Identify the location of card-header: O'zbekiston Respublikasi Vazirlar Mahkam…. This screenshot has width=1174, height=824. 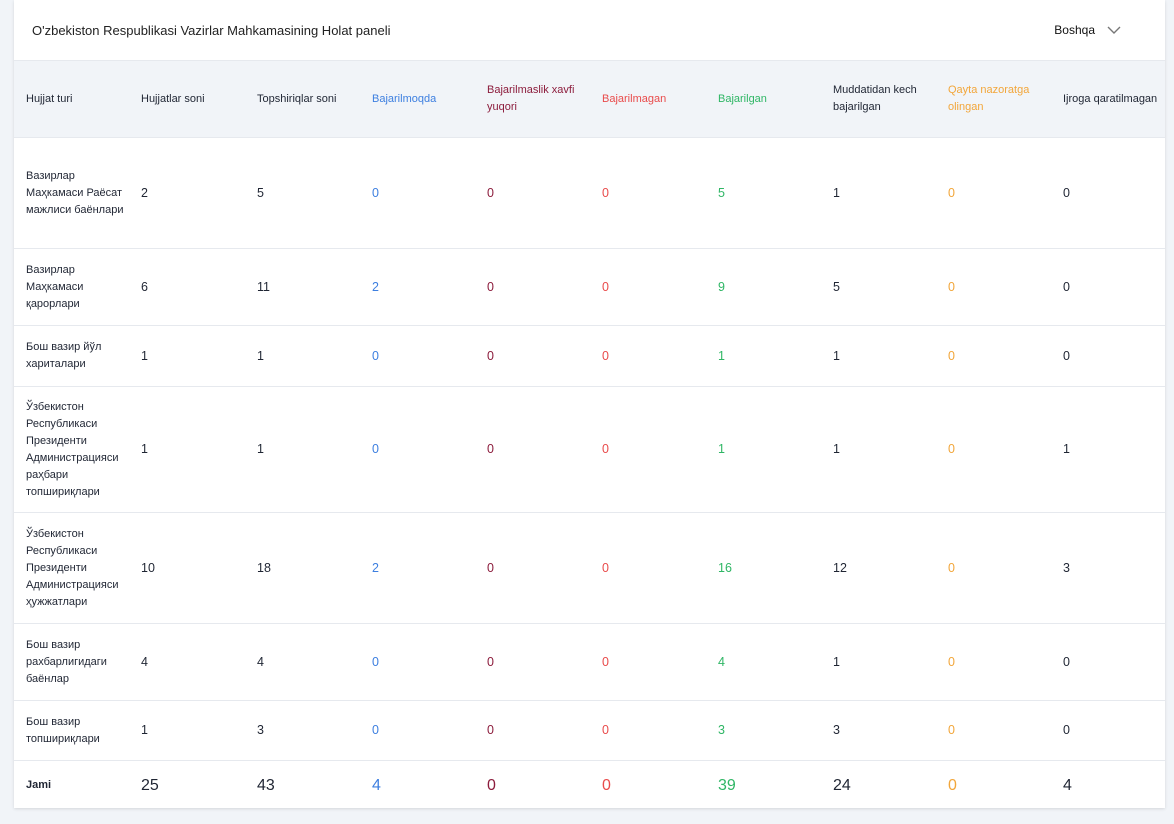
(589, 30).